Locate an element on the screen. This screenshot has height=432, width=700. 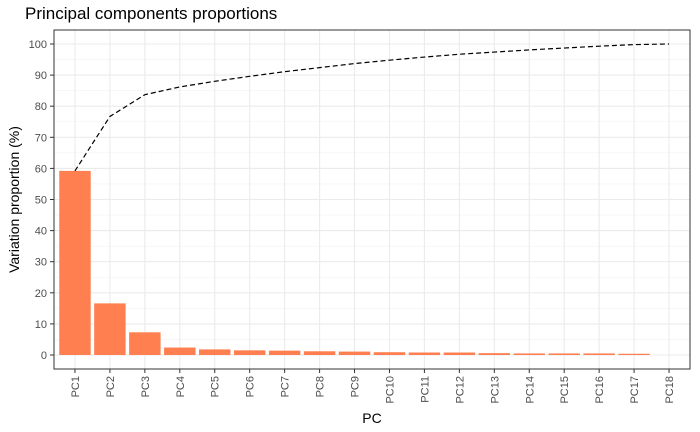
x-tick-label: PC14 is located at coordinates (530, 390).